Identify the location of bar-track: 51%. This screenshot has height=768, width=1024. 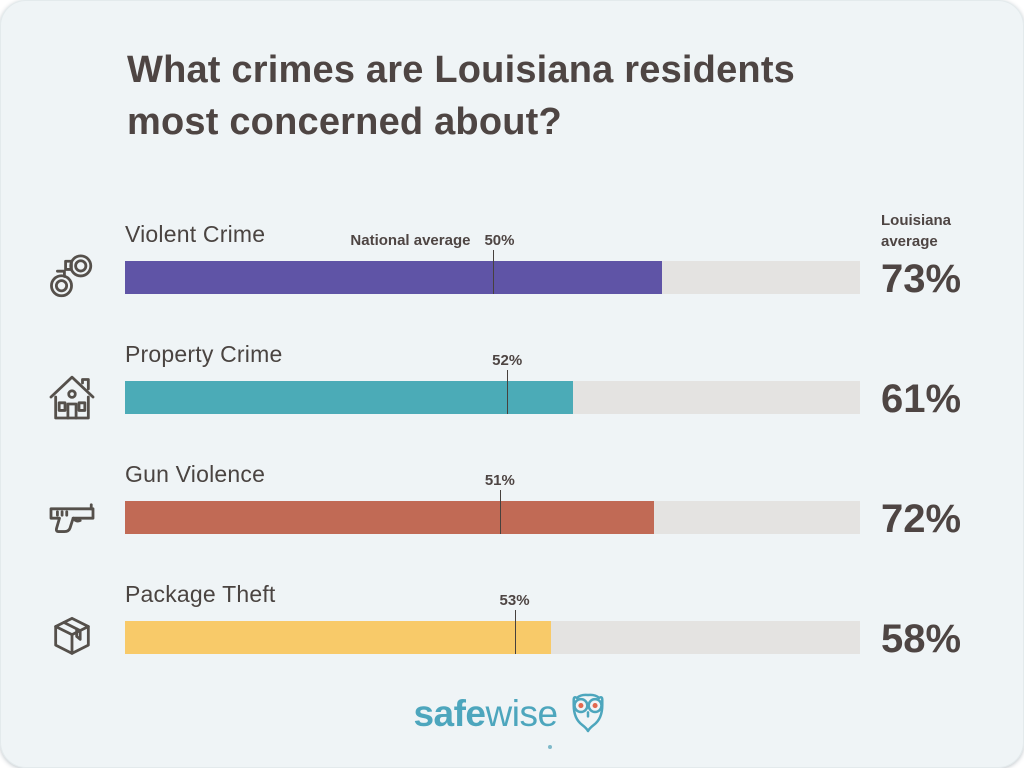
(492, 503).